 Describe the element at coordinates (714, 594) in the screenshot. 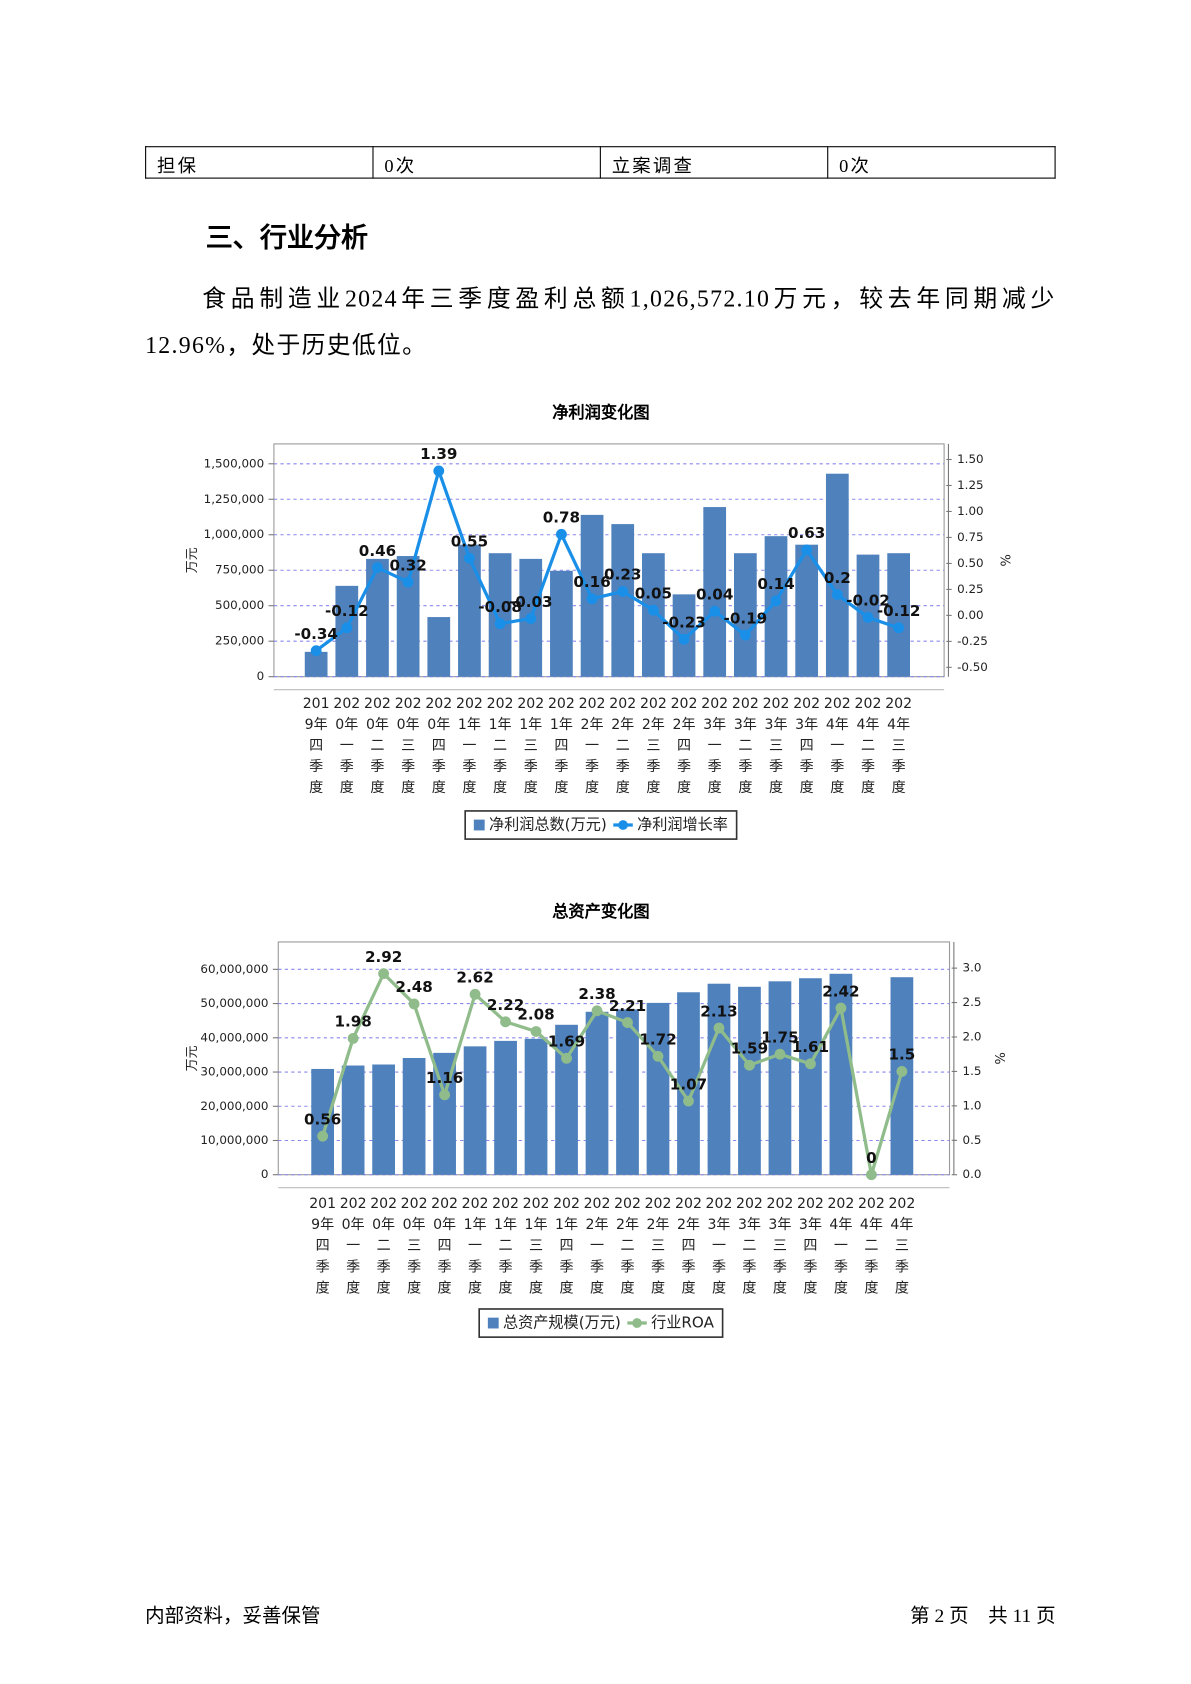

I see `data-label: 0.04` at that location.